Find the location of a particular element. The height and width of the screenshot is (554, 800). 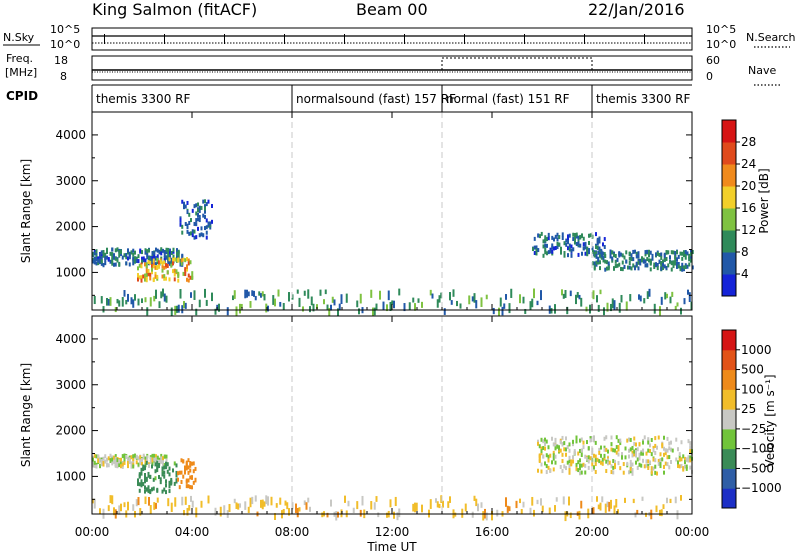

velocity-ylabel: Slant Range [km] is located at coordinates (26, 415).